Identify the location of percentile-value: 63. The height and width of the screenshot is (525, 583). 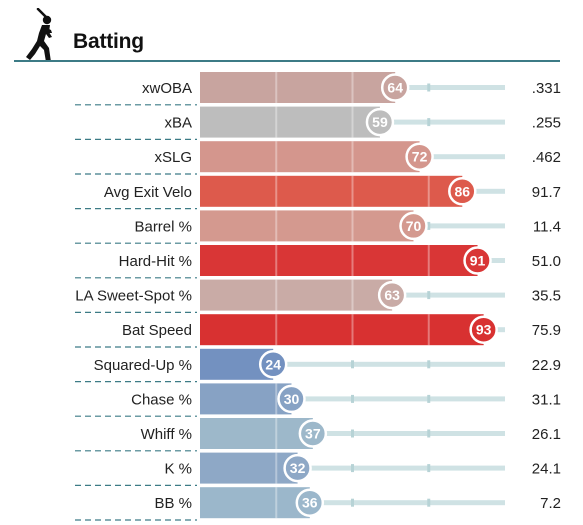
(392, 295).